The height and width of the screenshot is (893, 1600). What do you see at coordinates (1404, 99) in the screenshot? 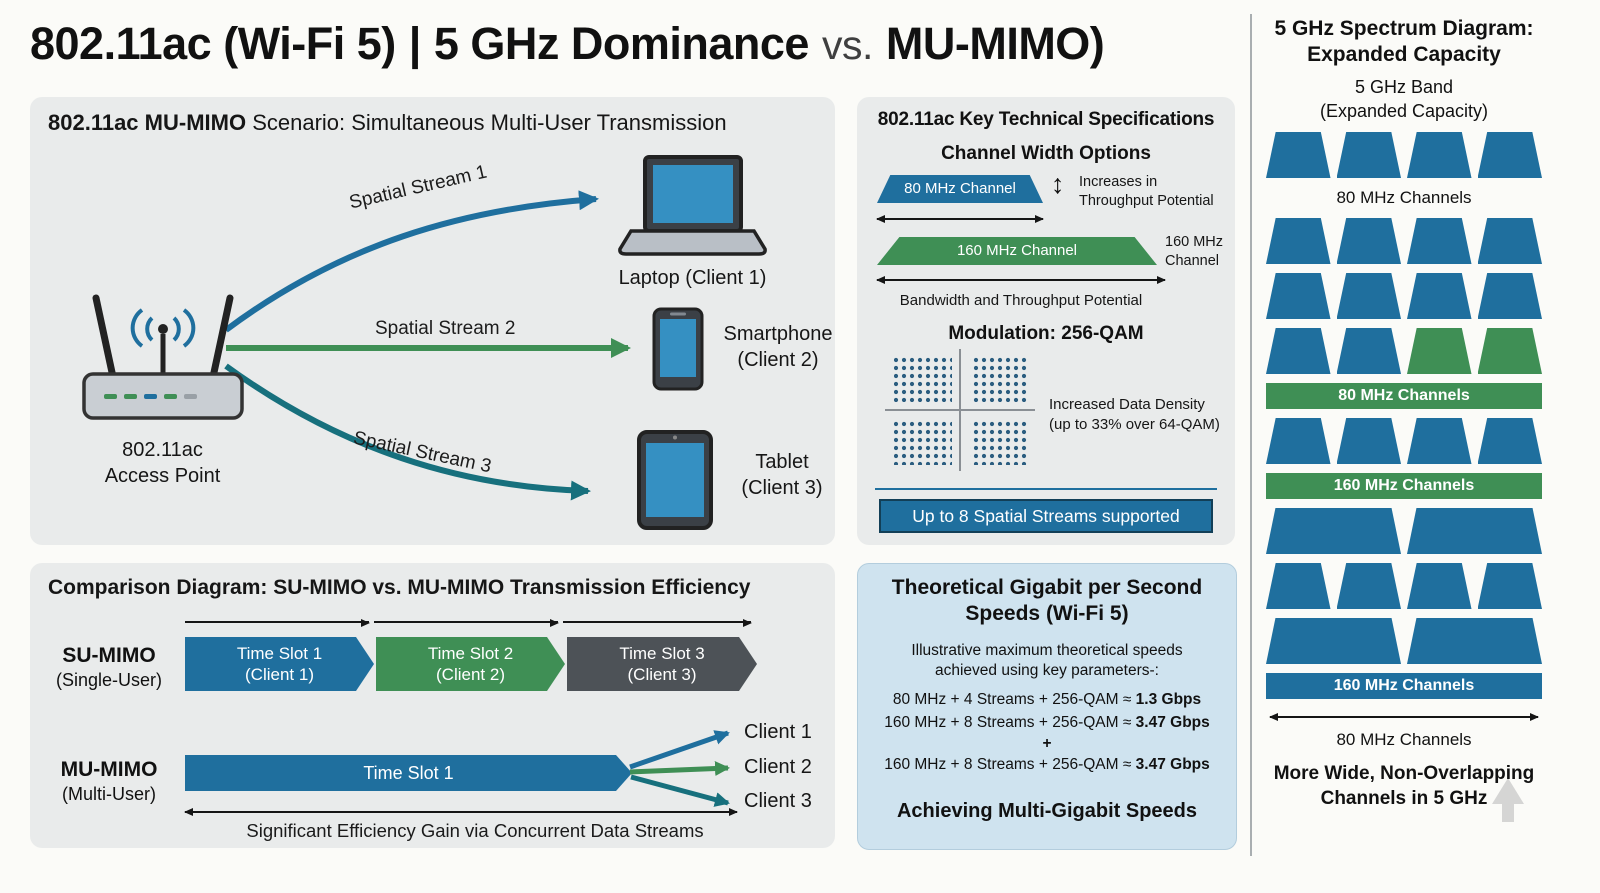
I see `spectrum-band-label: 5 GHz Band (Expanded Capacity)` at bounding box center [1404, 99].